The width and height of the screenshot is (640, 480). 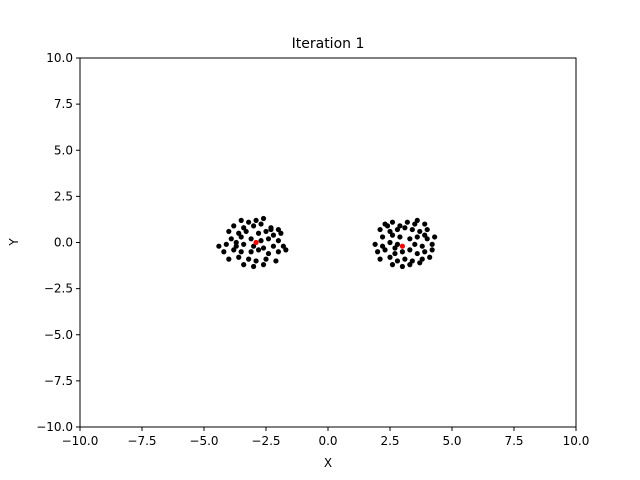 What do you see at coordinates (451, 441) in the screenshot?
I see `x-tick-label: 5.0` at bounding box center [451, 441].